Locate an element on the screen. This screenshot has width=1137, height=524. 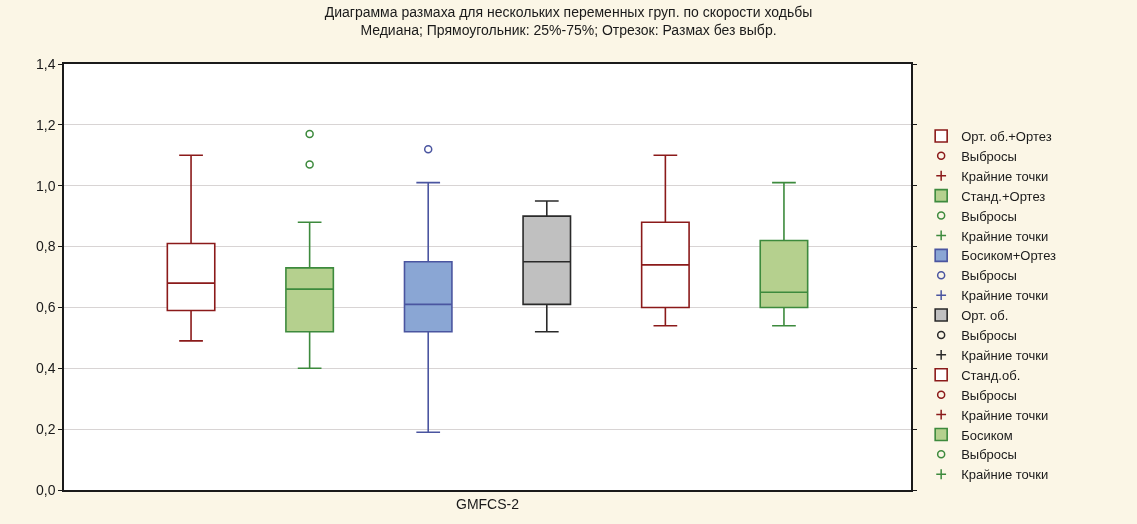
legend-label: Босиком+Ортез is located at coordinates (1009, 256).